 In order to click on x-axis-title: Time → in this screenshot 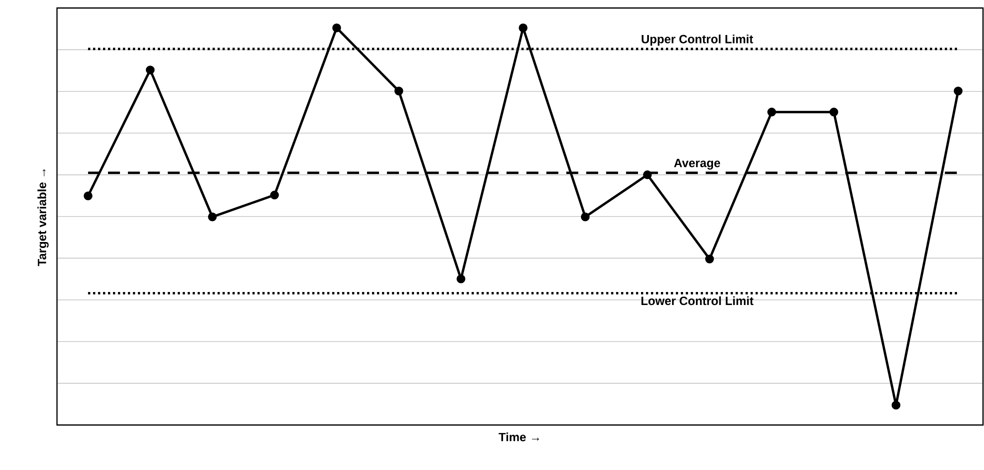, I will do `click(519, 437)`.